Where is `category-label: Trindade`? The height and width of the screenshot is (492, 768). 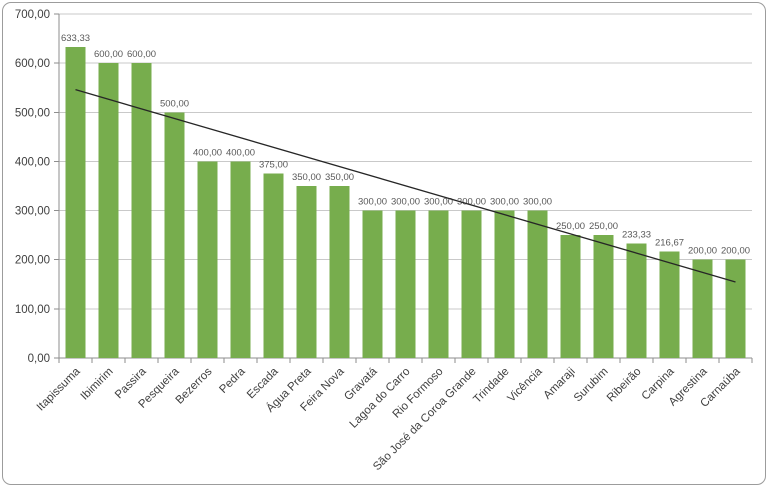 category-label: Trindade is located at coordinates (491, 386).